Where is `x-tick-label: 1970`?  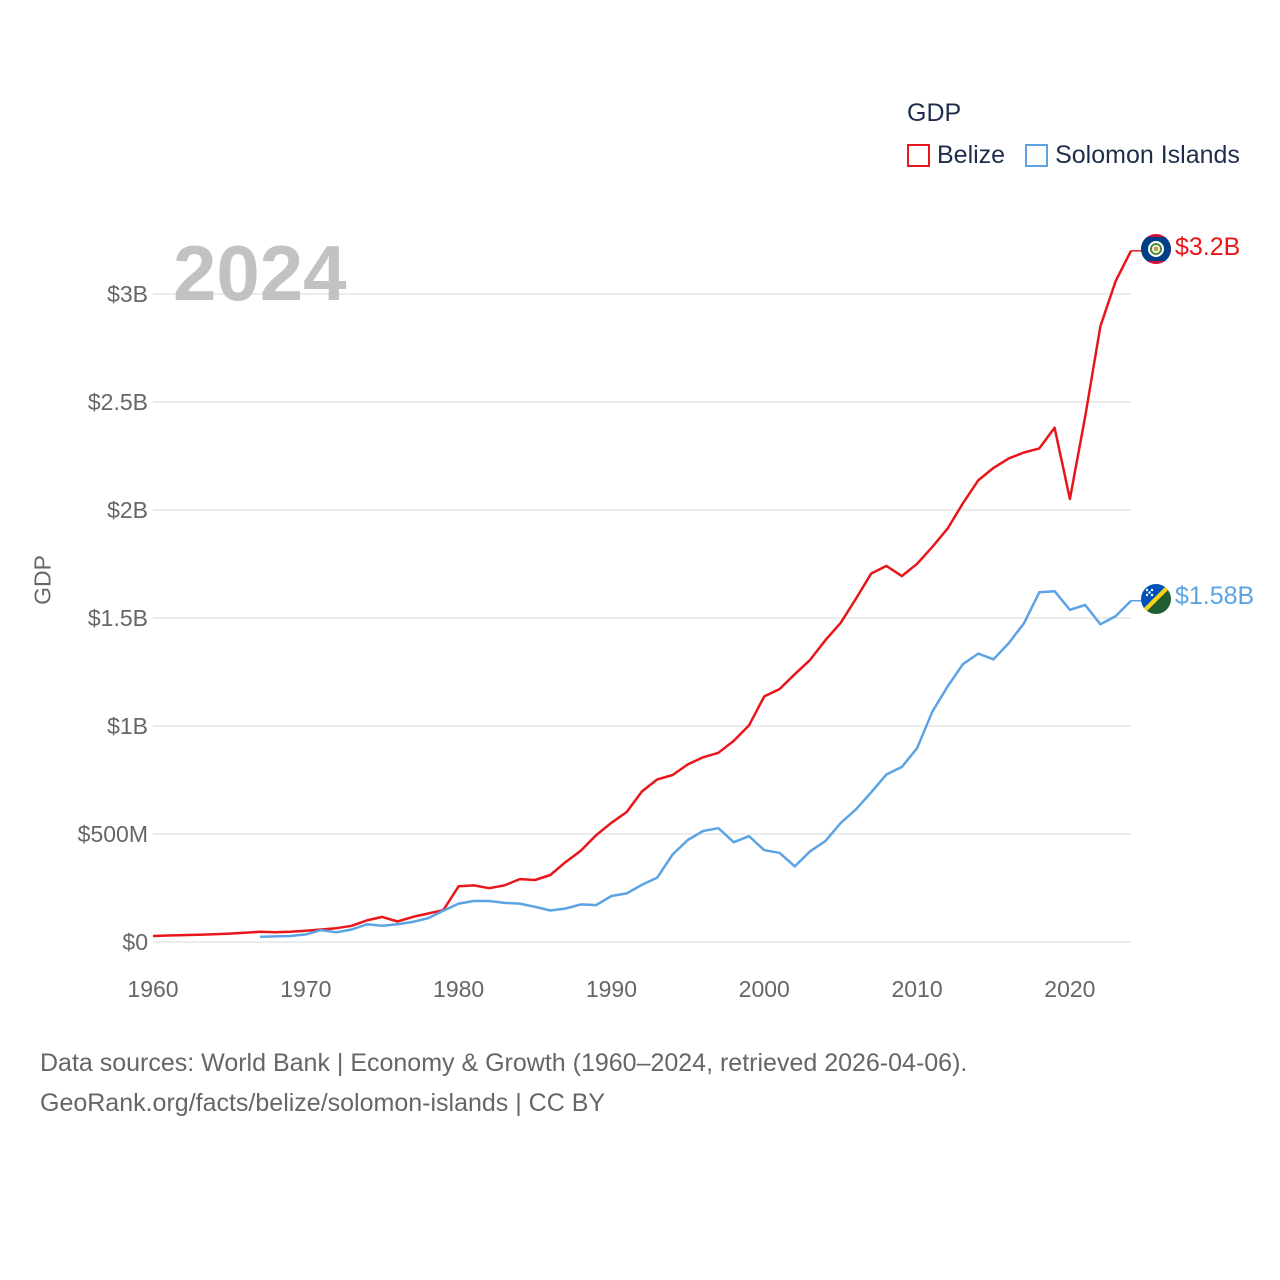
x-tick-label: 1970 is located at coordinates (305, 989).